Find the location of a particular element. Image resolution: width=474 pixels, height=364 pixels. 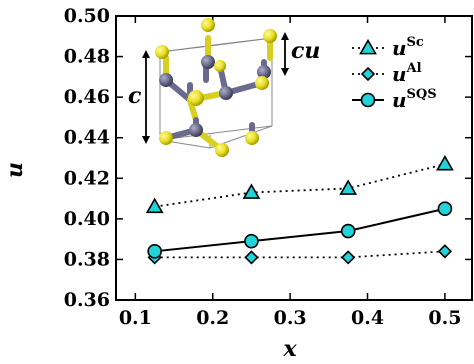

x-axis-label: x is located at coordinates (289, 348).